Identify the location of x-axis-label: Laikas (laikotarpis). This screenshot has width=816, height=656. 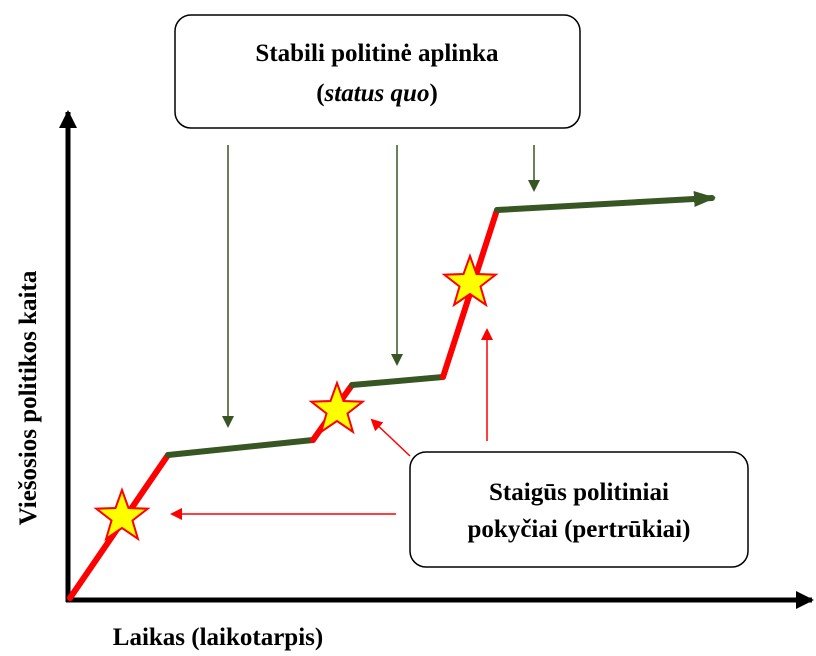
(218, 637).